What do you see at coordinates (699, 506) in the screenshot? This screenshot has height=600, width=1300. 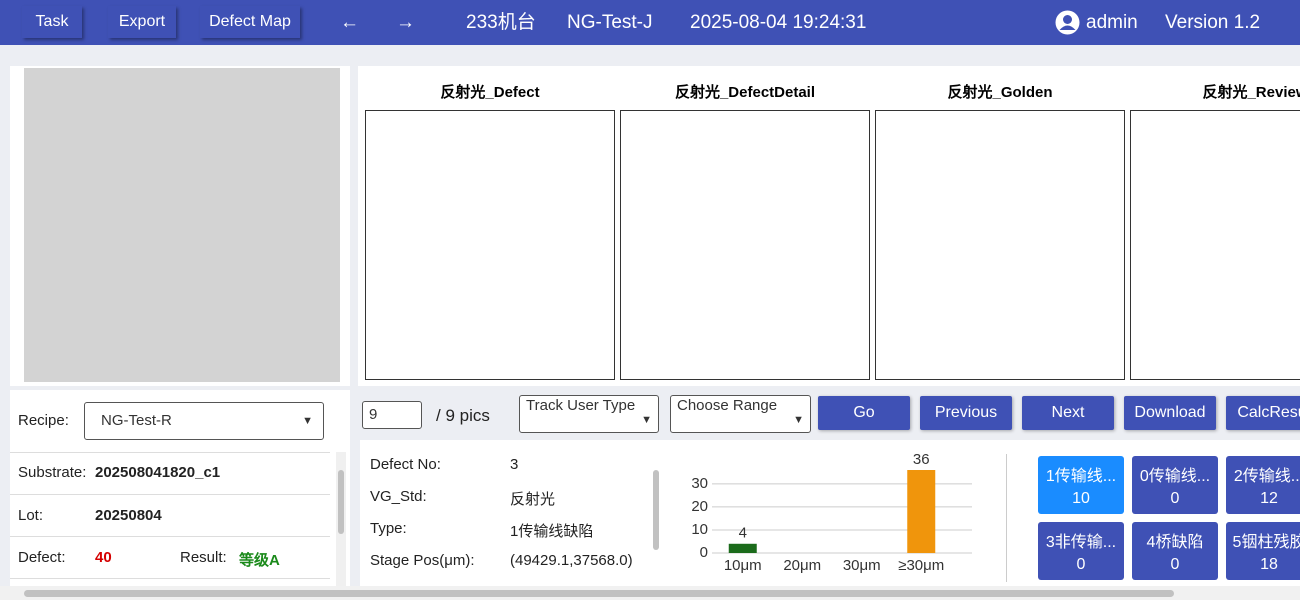 I see `y-tick-label: 20` at bounding box center [699, 506].